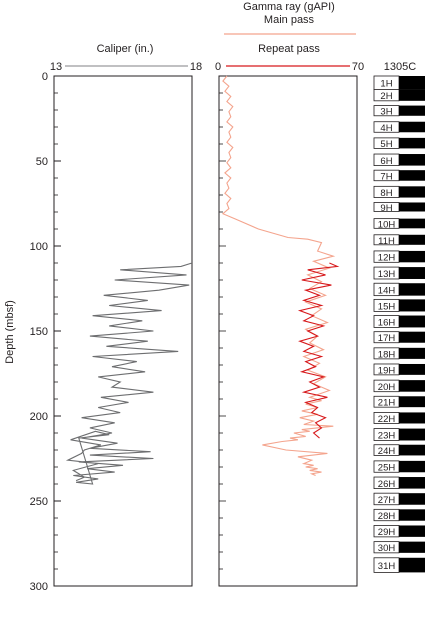  I want to click on core-label: 30H, so click(387, 548).